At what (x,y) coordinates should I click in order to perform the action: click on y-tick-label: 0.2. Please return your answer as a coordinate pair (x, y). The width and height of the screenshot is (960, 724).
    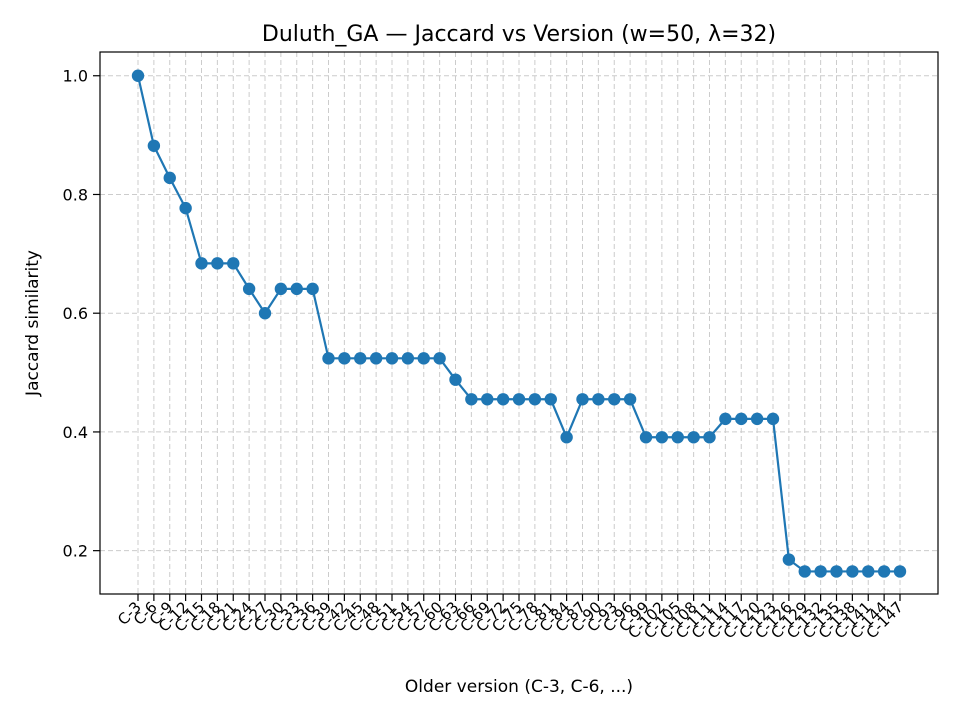
    Looking at the image, I should click on (75, 551).